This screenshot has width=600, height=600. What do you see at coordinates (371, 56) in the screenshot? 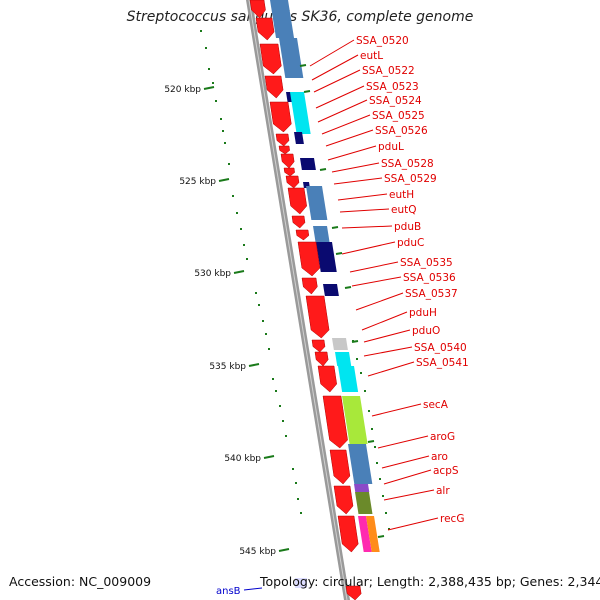
I see `gene-label: eutL` at bounding box center [371, 56].